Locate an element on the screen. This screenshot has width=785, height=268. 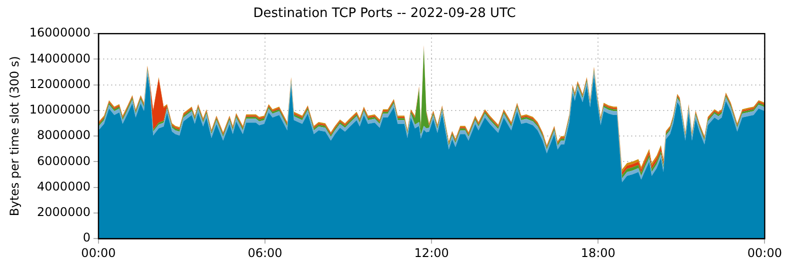
x-tick-label: 12:00 is located at coordinates (431, 253).